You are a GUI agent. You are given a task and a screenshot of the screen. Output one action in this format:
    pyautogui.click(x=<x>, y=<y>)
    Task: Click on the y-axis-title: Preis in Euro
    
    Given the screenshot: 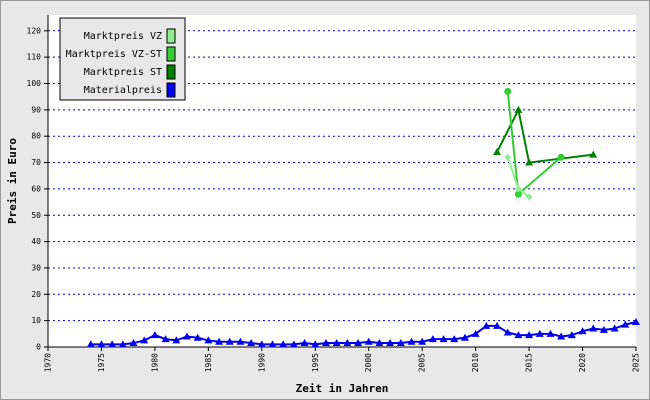 What is the action you would take?
    pyautogui.click(x=12, y=181)
    